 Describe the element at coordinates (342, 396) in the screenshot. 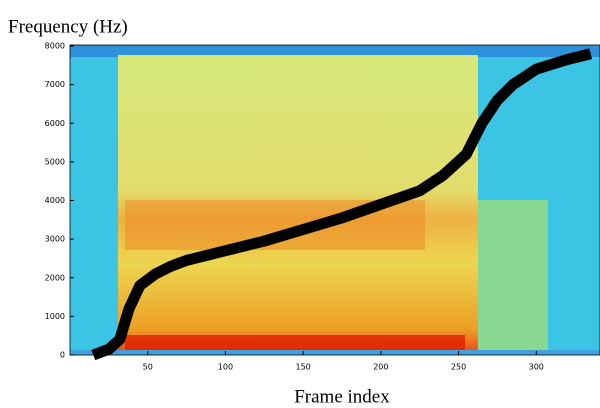

I see `x-axis-title: Frame index` at that location.